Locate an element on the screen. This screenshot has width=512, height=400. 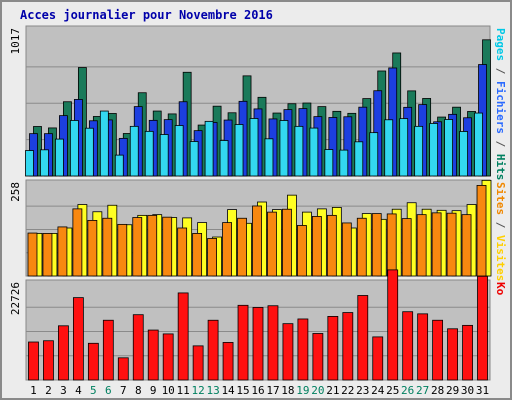
x-tick-label: 6 is located at coordinates (108, 390).